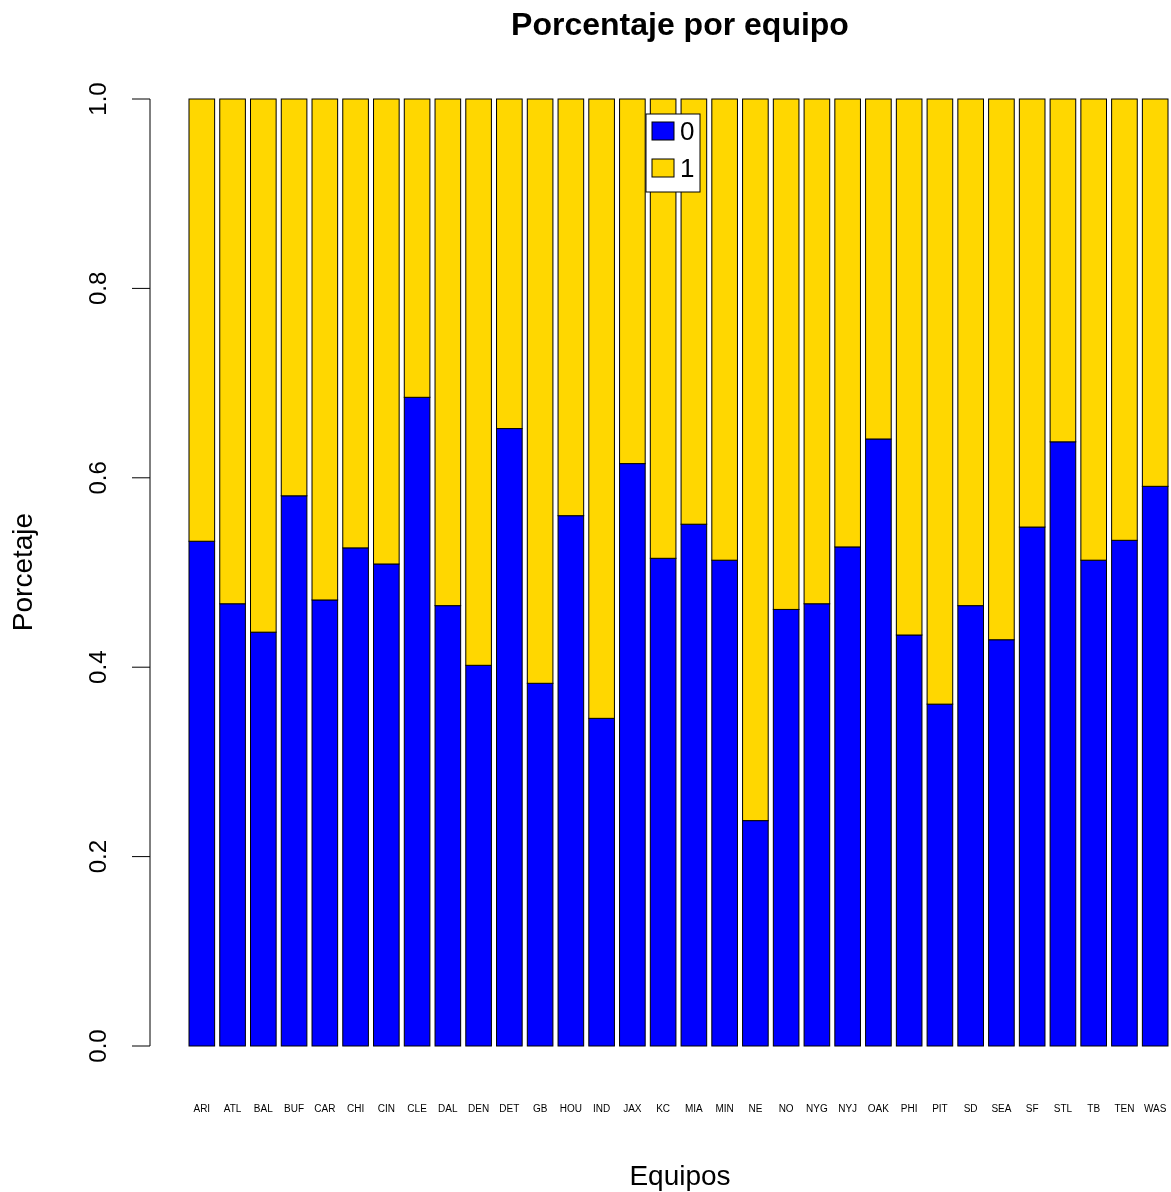 The image size is (1171, 1192). I want to click on y-tick-label: 0.4, so click(97, 667).